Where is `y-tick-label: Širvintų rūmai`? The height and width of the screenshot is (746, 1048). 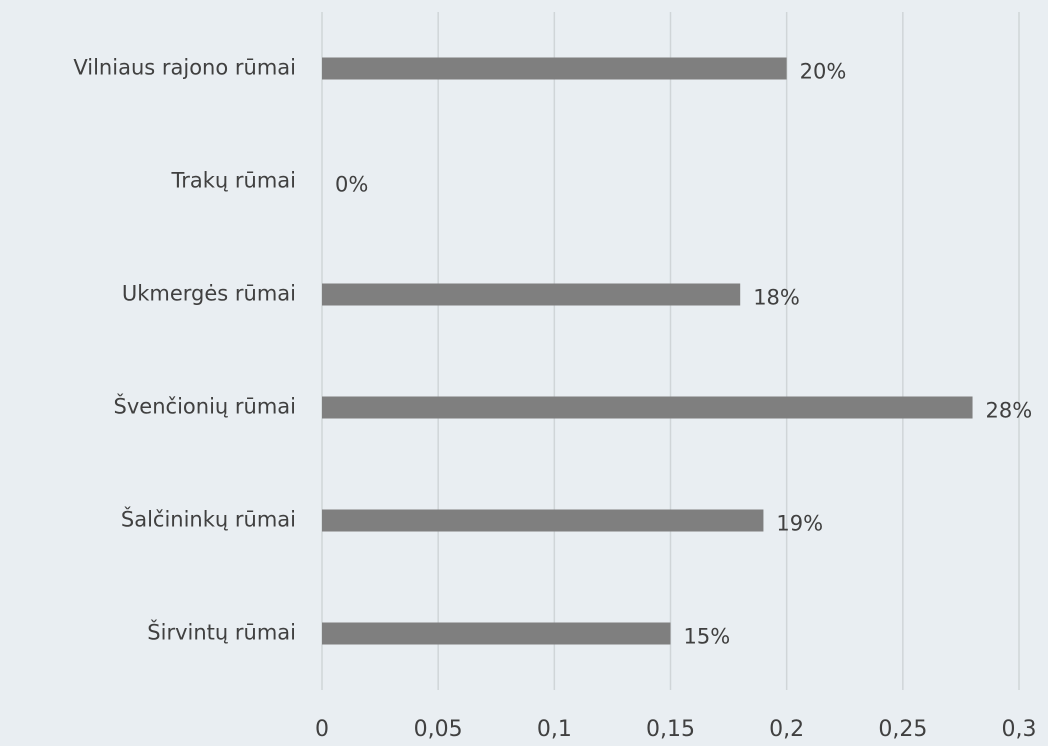 y-tick-label: Širvintų rūmai is located at coordinates (221, 632).